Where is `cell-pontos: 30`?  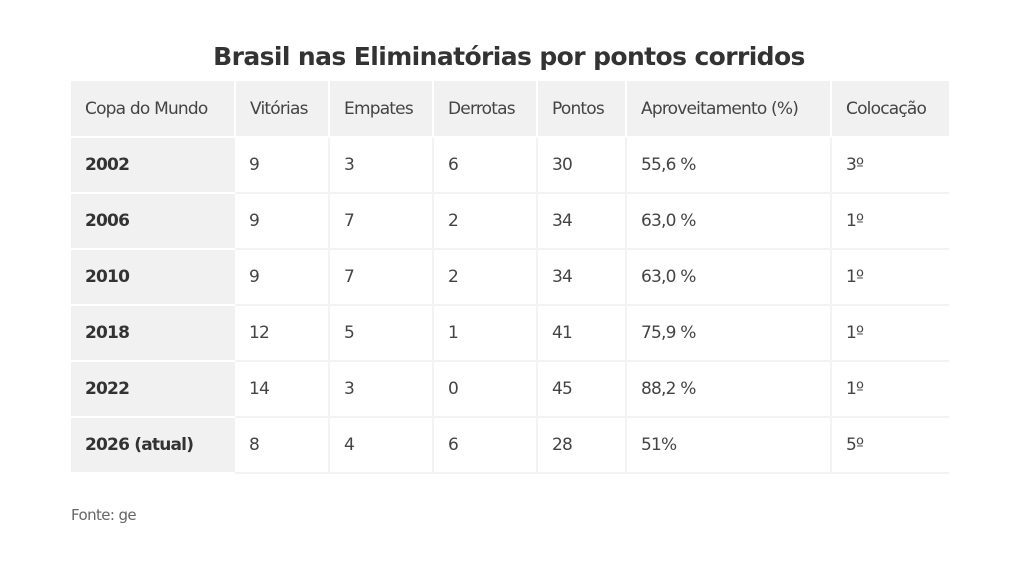 cell-pontos: 30 is located at coordinates (582, 165).